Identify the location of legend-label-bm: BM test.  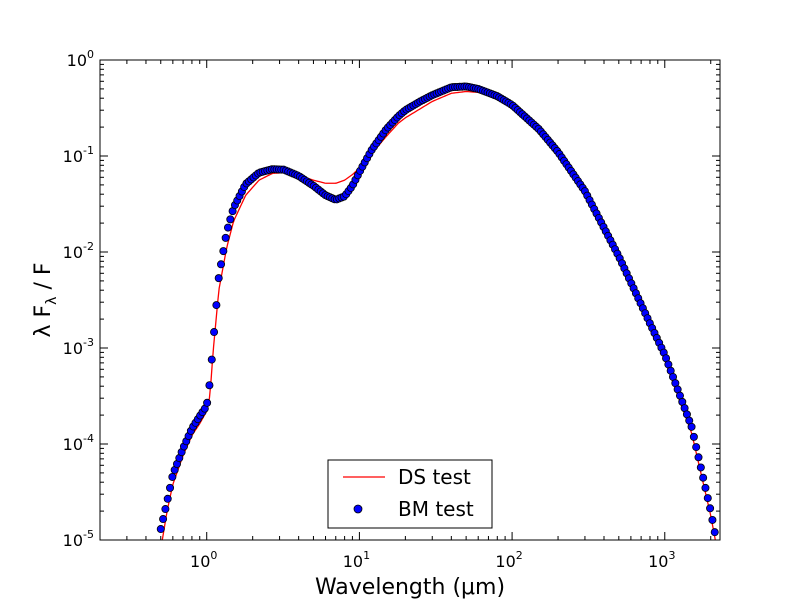
(436, 509).